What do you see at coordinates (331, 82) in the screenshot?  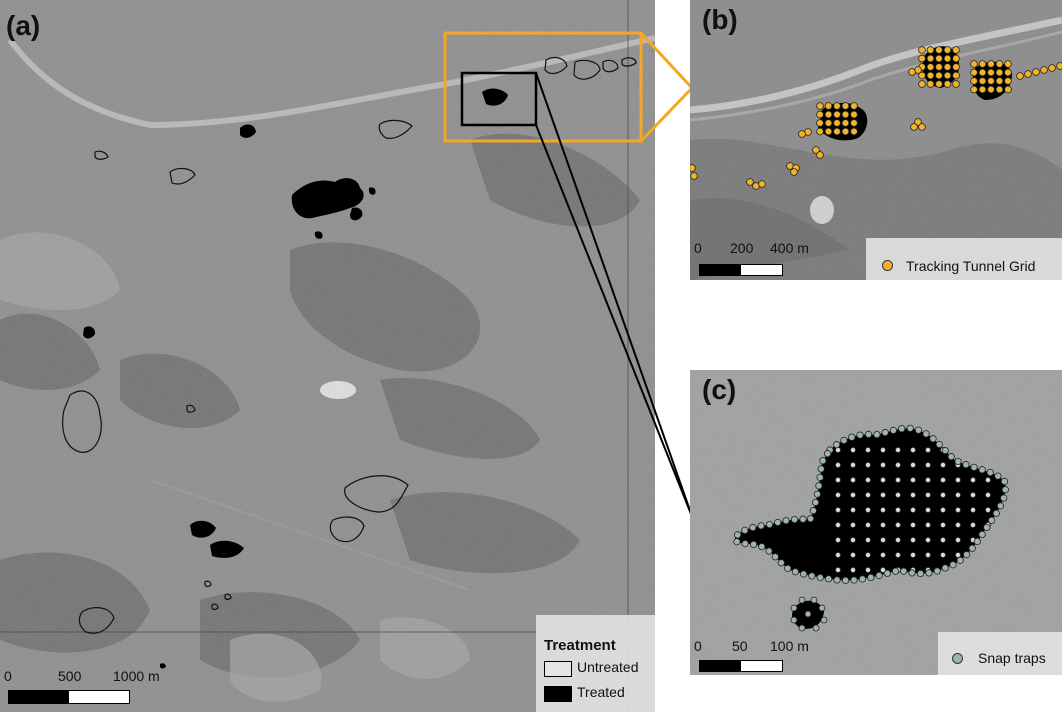 I see `road` at bounding box center [331, 82].